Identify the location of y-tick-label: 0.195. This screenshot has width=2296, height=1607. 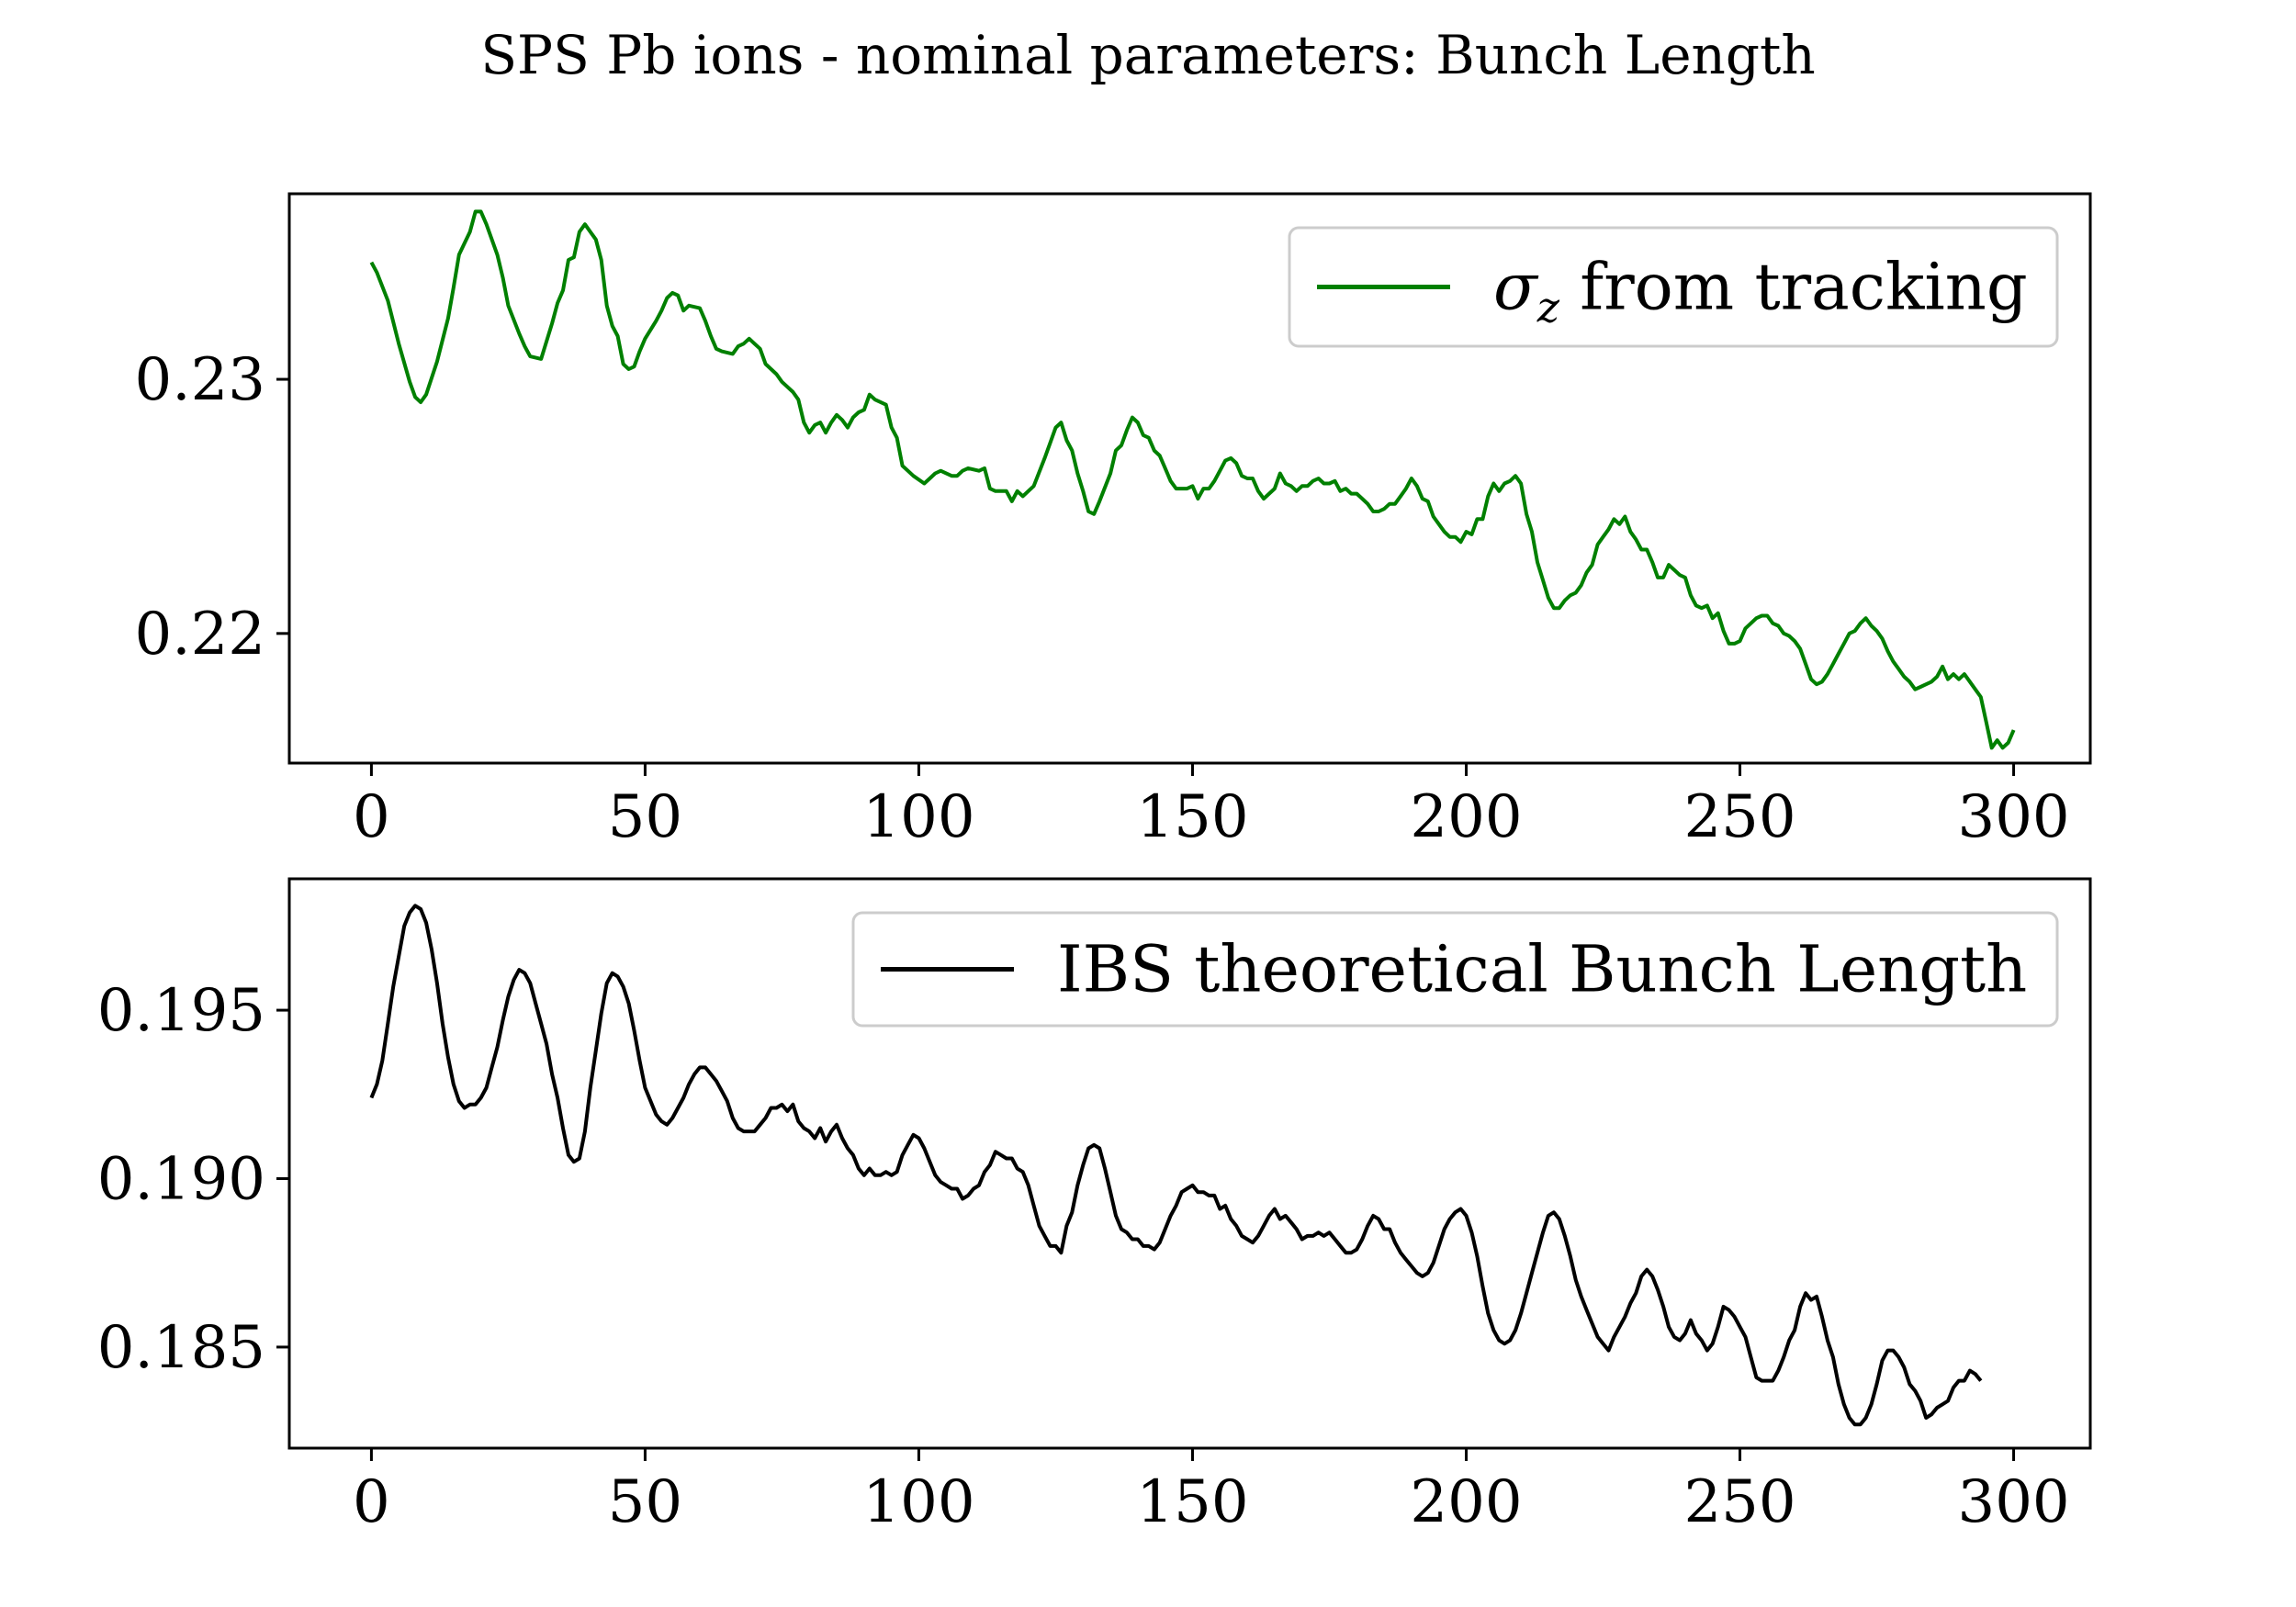
(181, 1011).